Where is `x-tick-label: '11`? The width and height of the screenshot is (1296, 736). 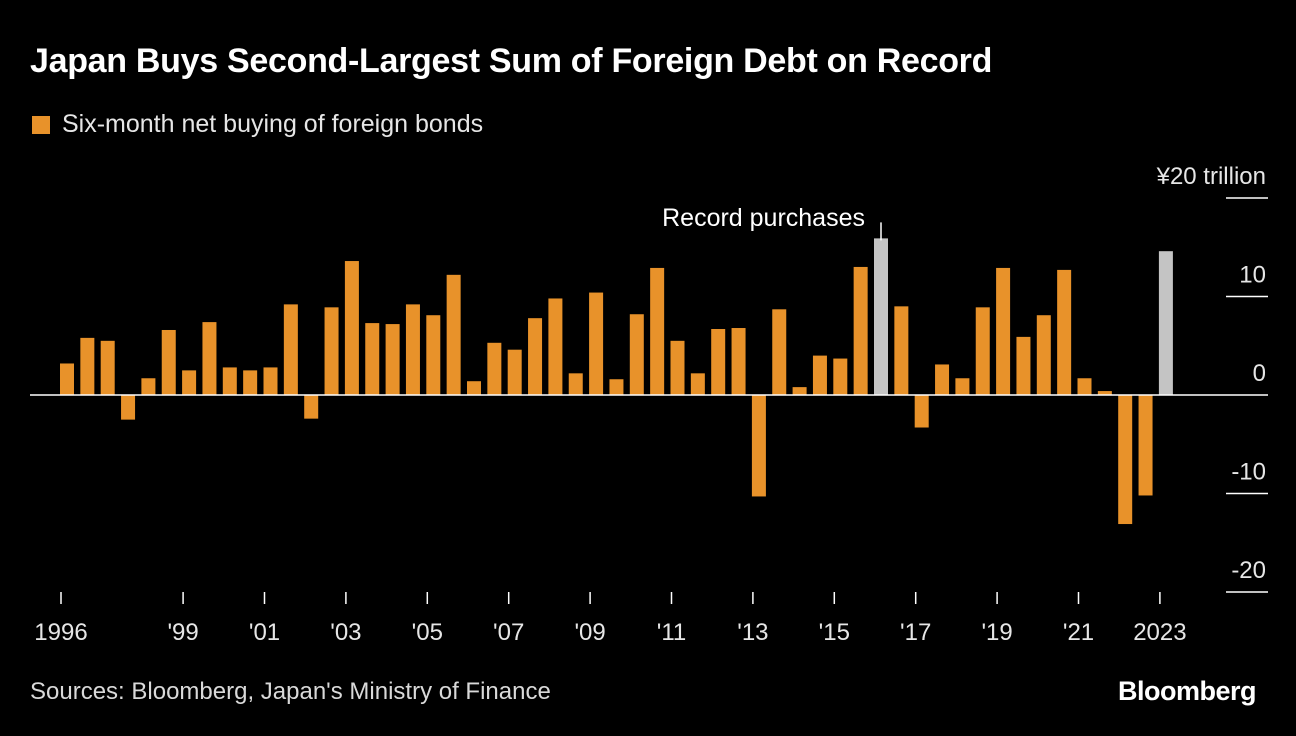 x-tick-label: '11 is located at coordinates (672, 632).